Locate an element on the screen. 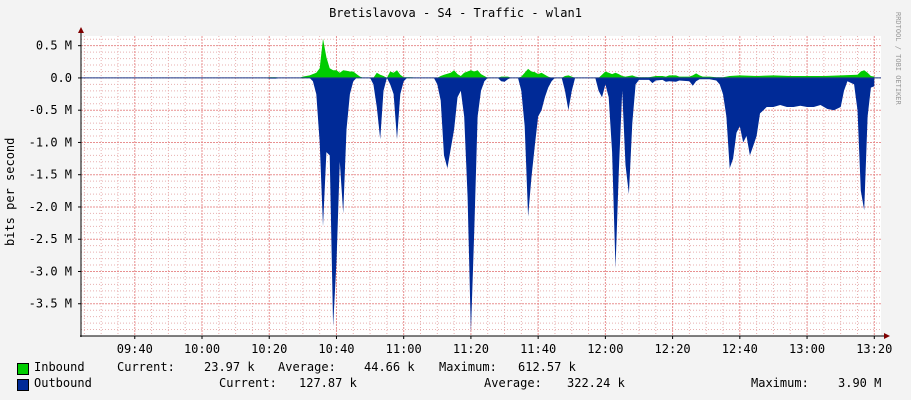 The width and height of the screenshot is (911, 400). y-tick-label-4: -1.5 M is located at coordinates (50, 175).